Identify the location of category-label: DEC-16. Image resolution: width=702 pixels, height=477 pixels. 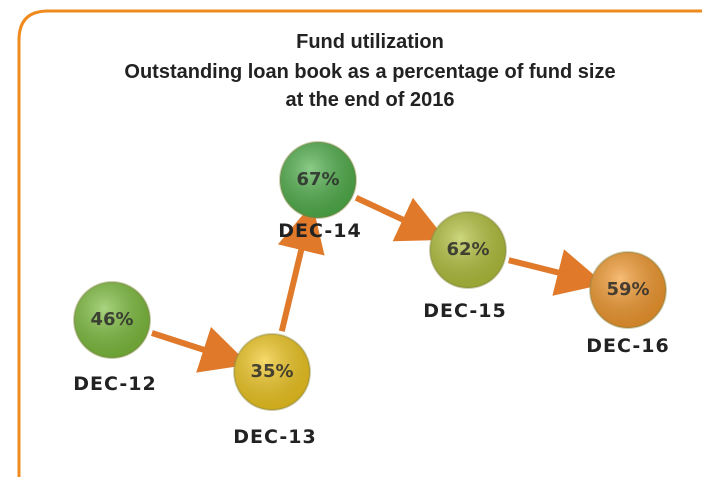
(627, 346).